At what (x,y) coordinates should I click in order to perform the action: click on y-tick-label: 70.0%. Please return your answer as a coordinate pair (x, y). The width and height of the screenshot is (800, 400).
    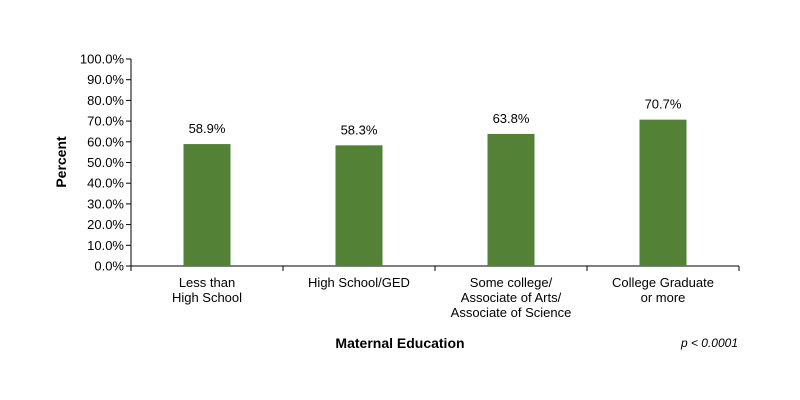
    Looking at the image, I should click on (105, 121).